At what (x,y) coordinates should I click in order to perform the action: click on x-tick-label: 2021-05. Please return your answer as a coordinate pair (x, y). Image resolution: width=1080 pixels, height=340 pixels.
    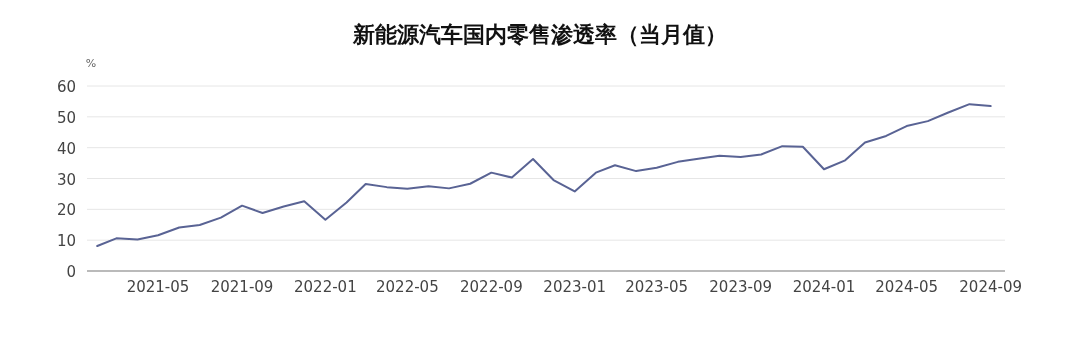
    Looking at the image, I should click on (158, 287).